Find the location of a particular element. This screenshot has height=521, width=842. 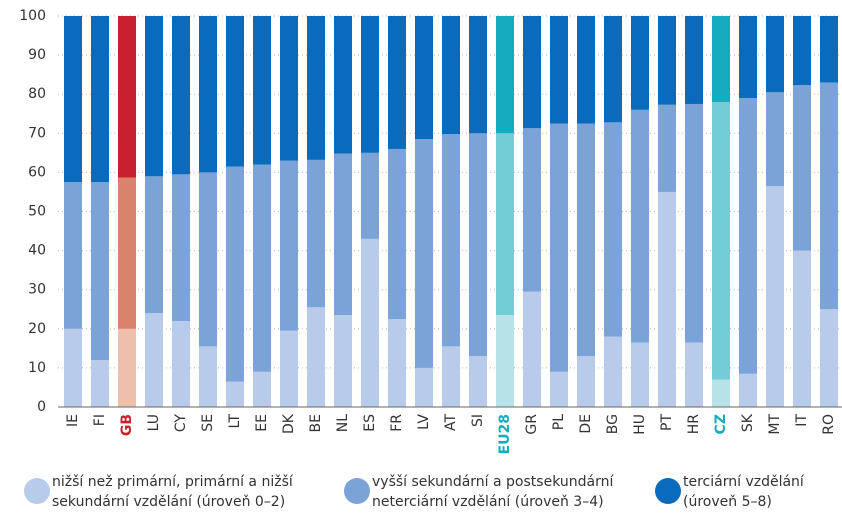

y-tick-label: 50 is located at coordinates (37, 212).